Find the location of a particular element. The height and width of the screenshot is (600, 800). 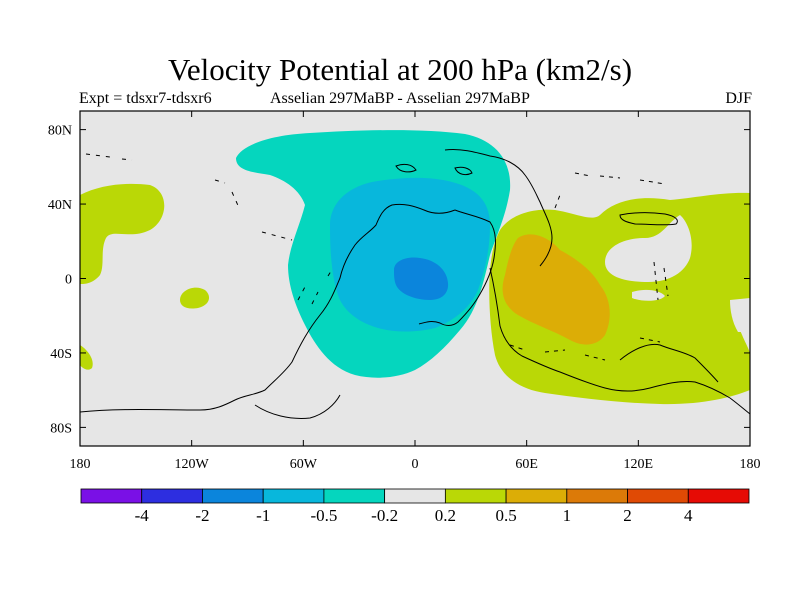

y-tick-label: 0 is located at coordinates (68, 280).